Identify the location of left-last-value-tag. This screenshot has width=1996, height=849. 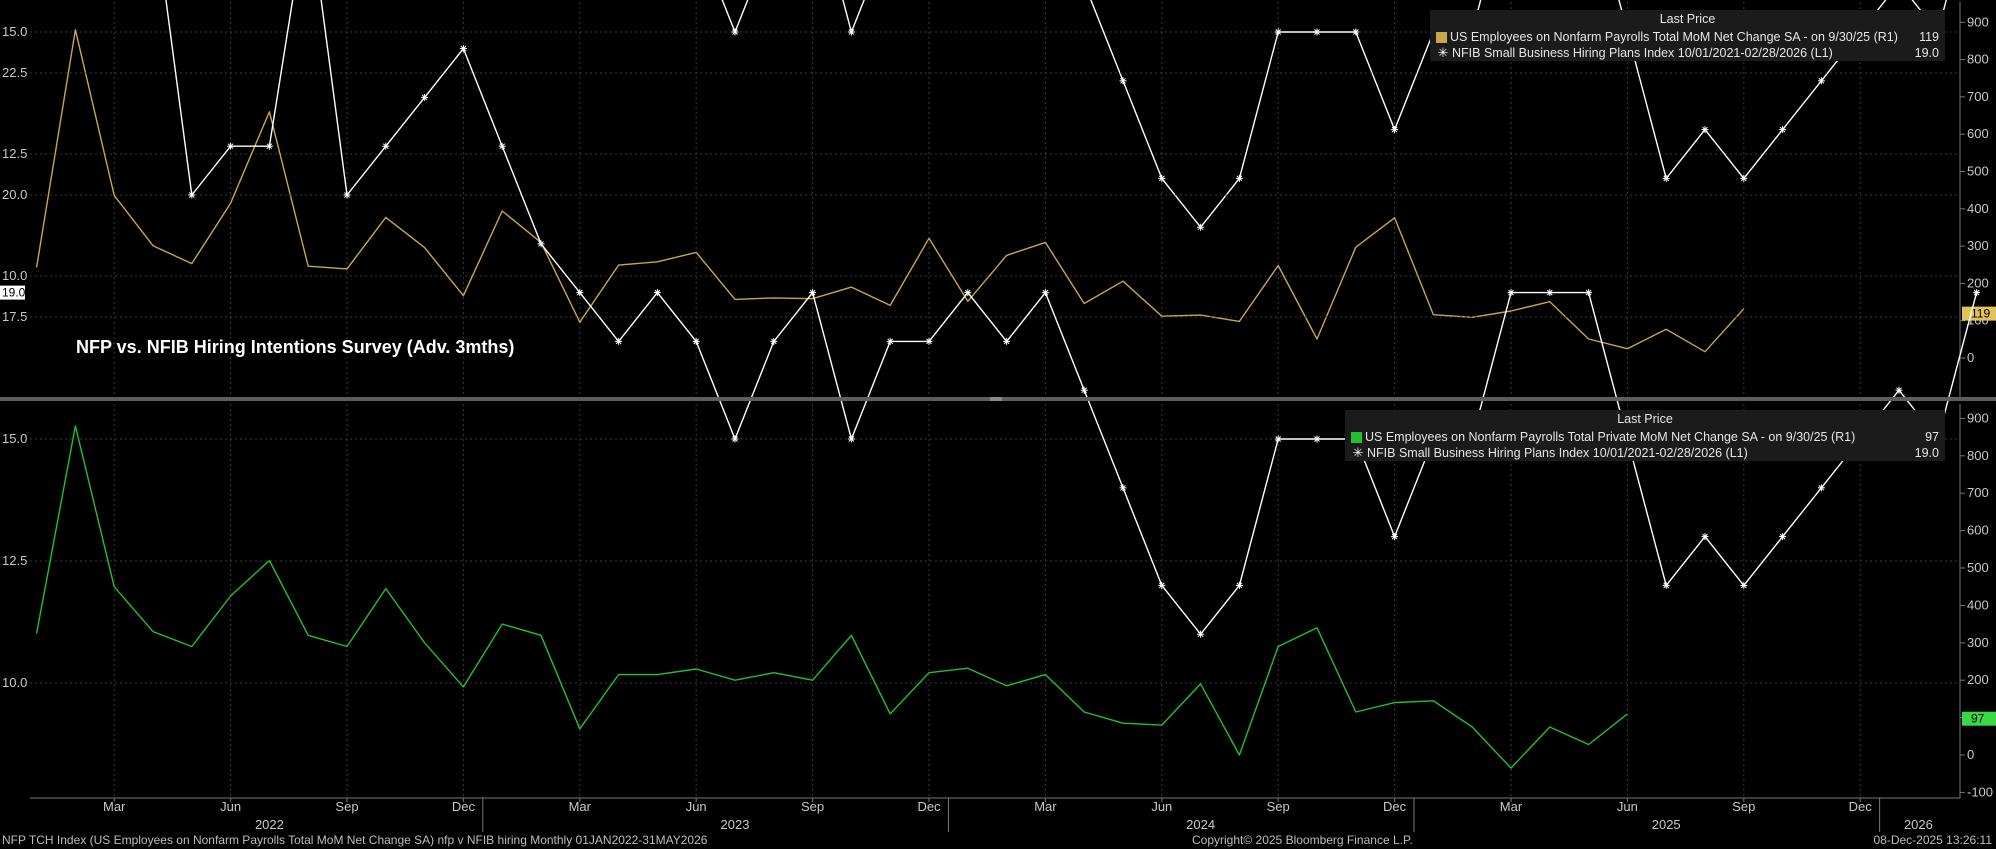
(12, 292).